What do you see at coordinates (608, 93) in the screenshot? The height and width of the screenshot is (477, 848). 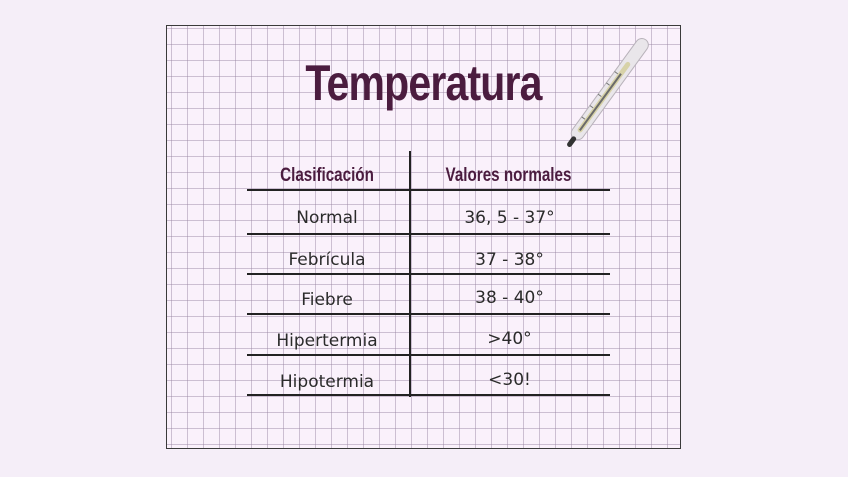 I see `thermometer-icon` at bounding box center [608, 93].